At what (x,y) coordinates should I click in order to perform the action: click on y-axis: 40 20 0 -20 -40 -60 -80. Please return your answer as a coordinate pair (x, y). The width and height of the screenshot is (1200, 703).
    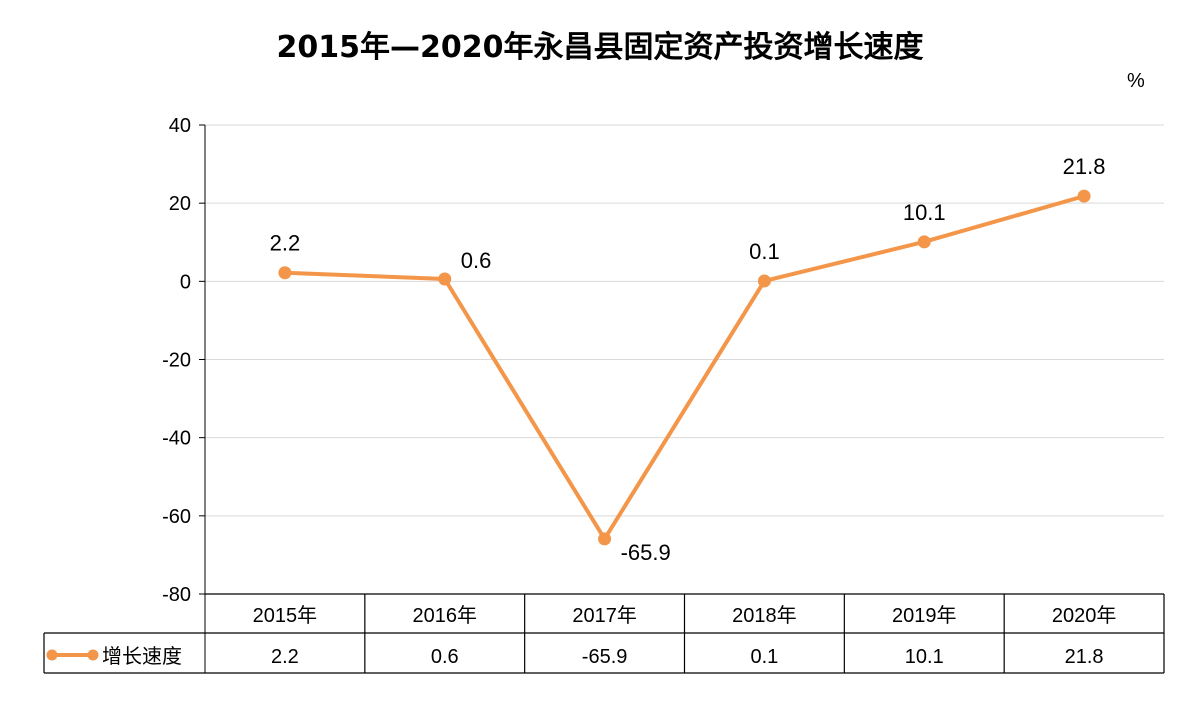
    Looking at the image, I should click on (184, 394).